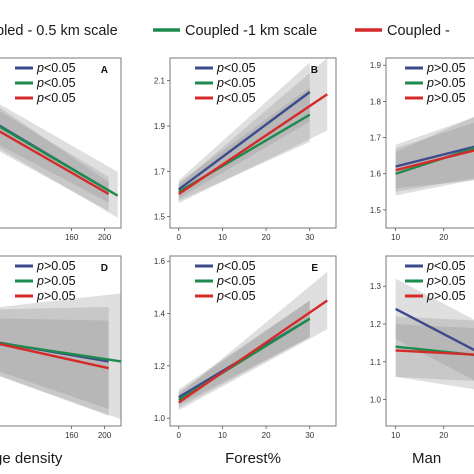  Describe the element at coordinates (222, 237) in the screenshot. I see `x-tick-label-B-1: 10` at that location.